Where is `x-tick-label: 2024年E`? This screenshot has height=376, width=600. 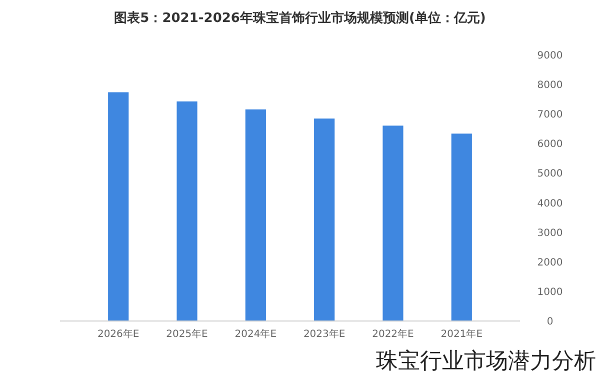
x-tick-label: 2024年E is located at coordinates (255, 334).